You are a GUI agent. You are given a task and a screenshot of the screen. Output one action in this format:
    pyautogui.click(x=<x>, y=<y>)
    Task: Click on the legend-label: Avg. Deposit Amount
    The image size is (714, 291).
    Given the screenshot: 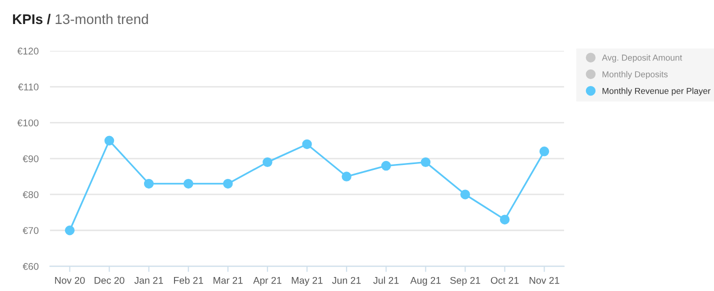 What is the action you would take?
    pyautogui.click(x=642, y=58)
    